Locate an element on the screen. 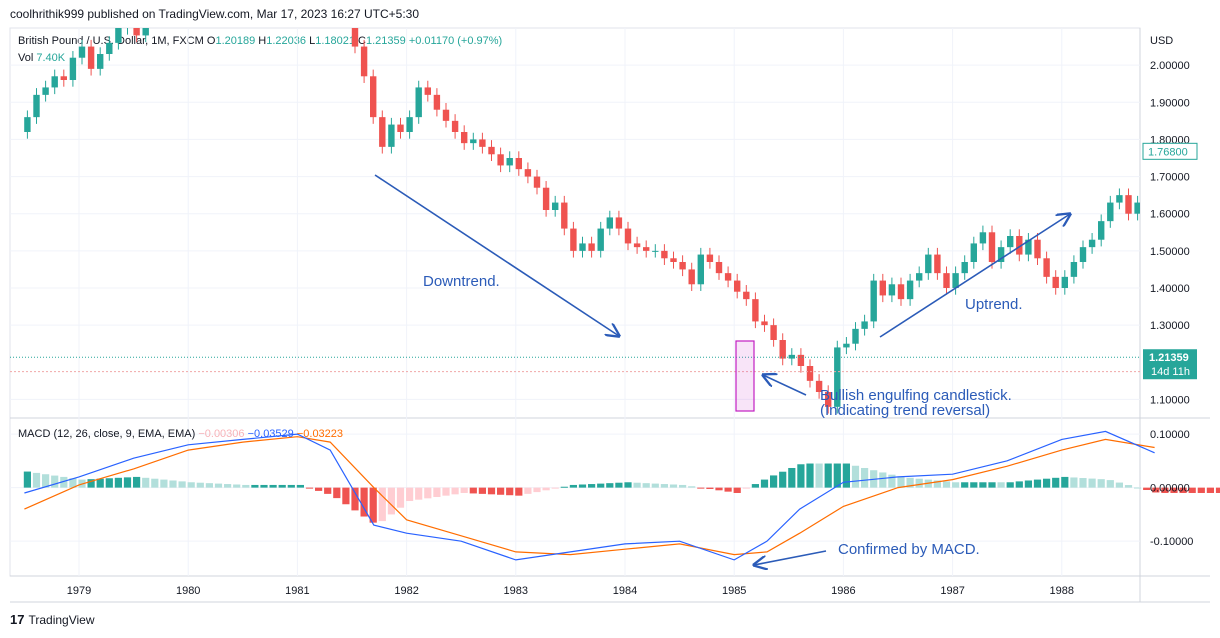 This screenshot has width=1220, height=638. tradingview-logo-icon: 17 is located at coordinates (17, 619).